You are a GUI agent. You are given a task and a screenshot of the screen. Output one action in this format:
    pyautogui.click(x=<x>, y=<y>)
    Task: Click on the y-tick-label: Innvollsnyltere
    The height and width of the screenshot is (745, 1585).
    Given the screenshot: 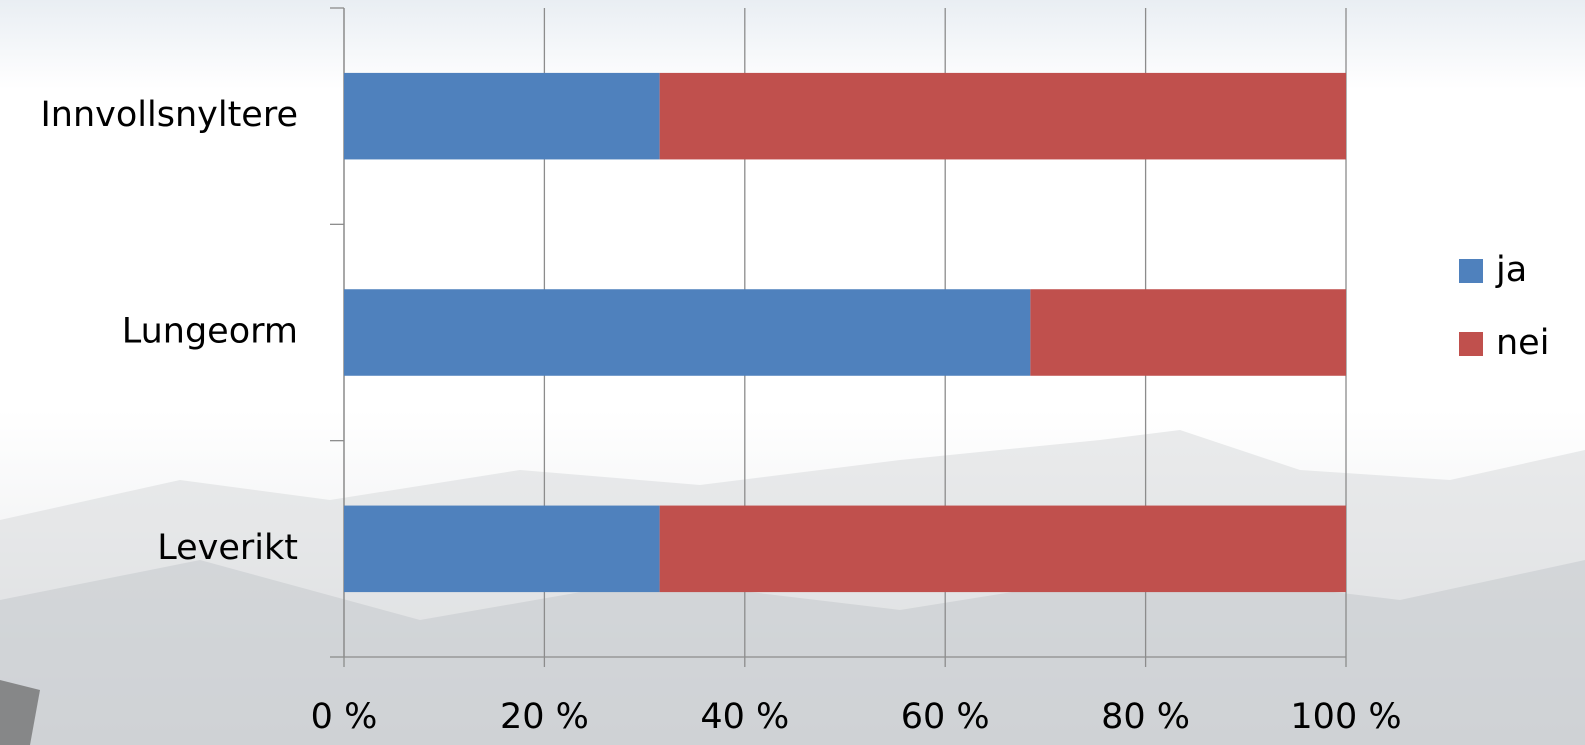 What is the action you would take?
    pyautogui.click(x=169, y=115)
    